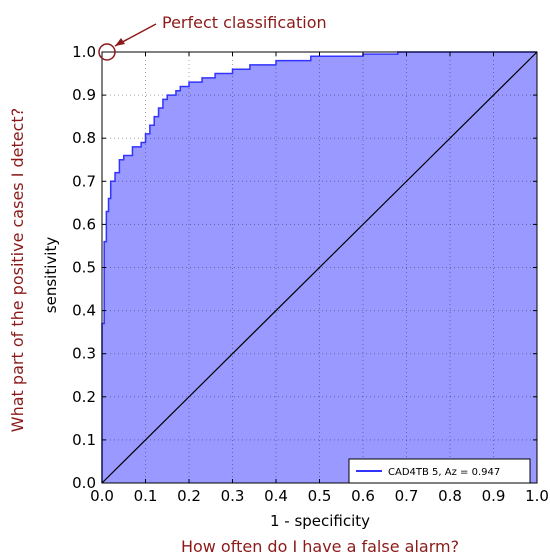 The width and height of the screenshot is (550, 557). I want to click on y-tick-label: 0.4, so click(84, 311).